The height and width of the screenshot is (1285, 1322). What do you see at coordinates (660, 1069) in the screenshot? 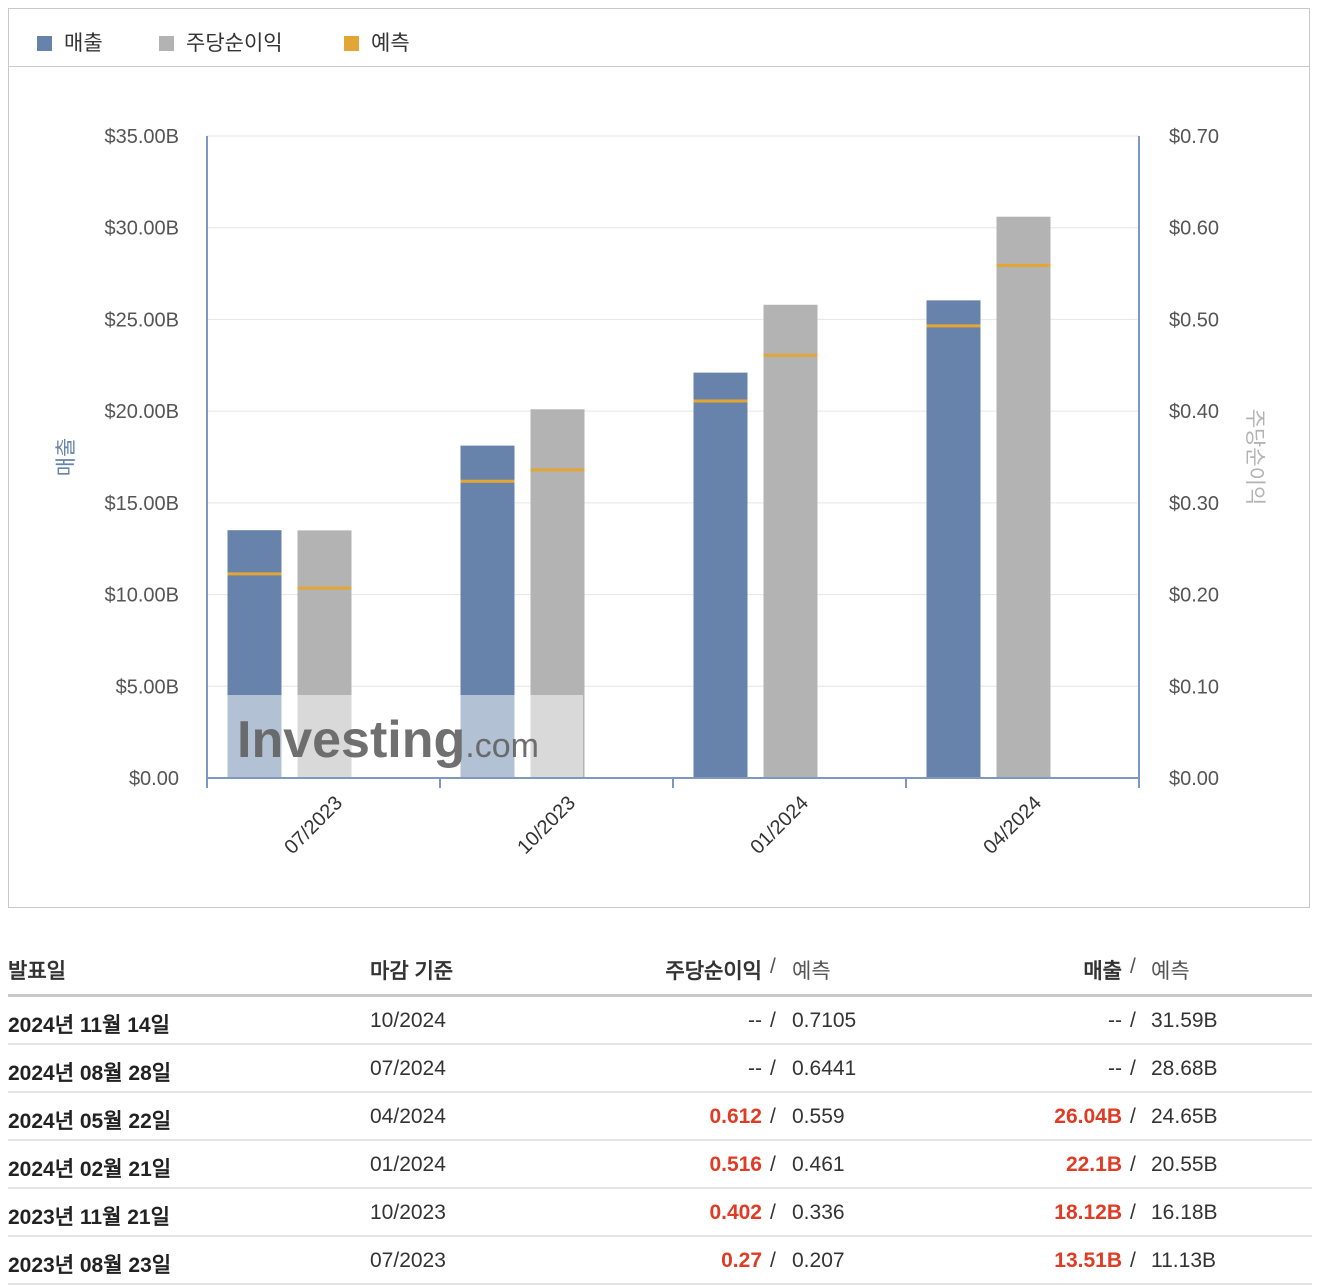
I see `table-row: 2024년 08월 28일 07/2024 -- / 0.6441 -- / 28.68B` at bounding box center [660, 1069].